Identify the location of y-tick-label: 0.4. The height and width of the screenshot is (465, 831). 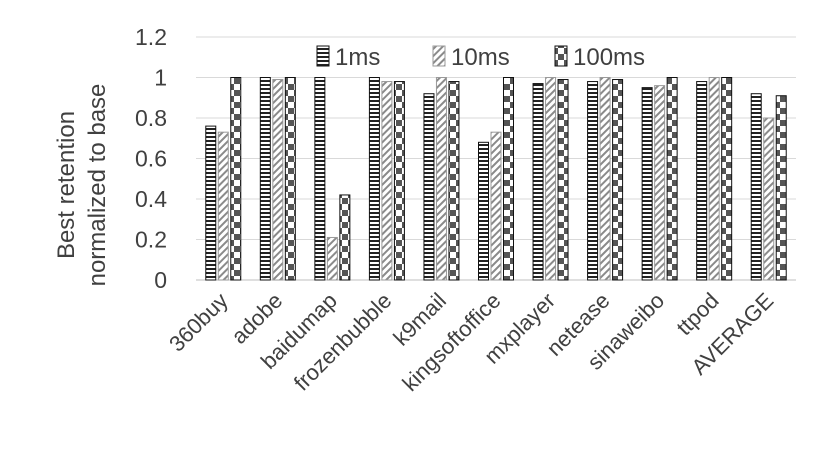
(151, 199).